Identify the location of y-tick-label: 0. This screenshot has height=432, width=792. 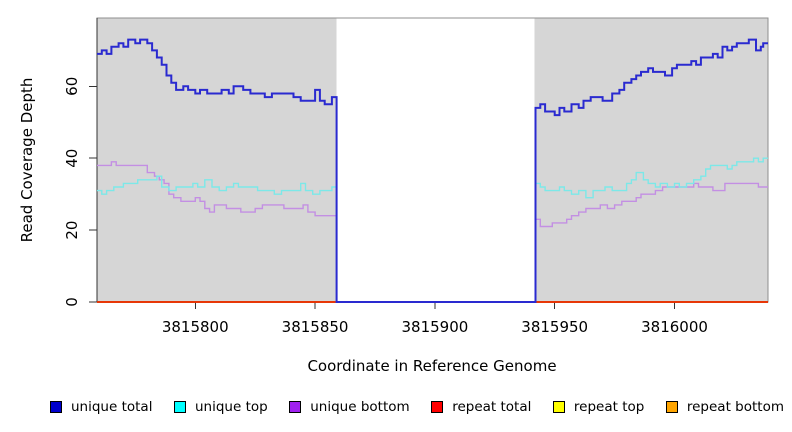
(72, 302).